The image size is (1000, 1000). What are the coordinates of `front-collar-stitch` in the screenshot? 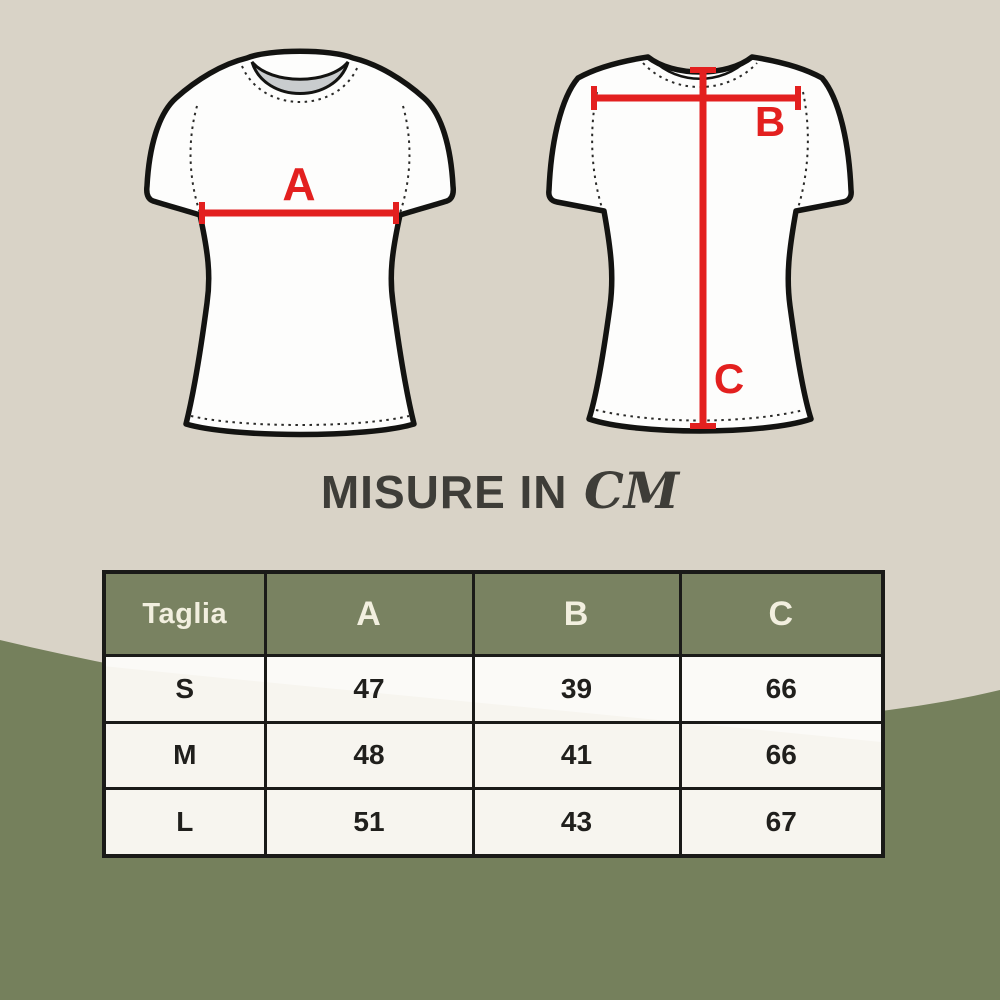 It's located at (300, 84).